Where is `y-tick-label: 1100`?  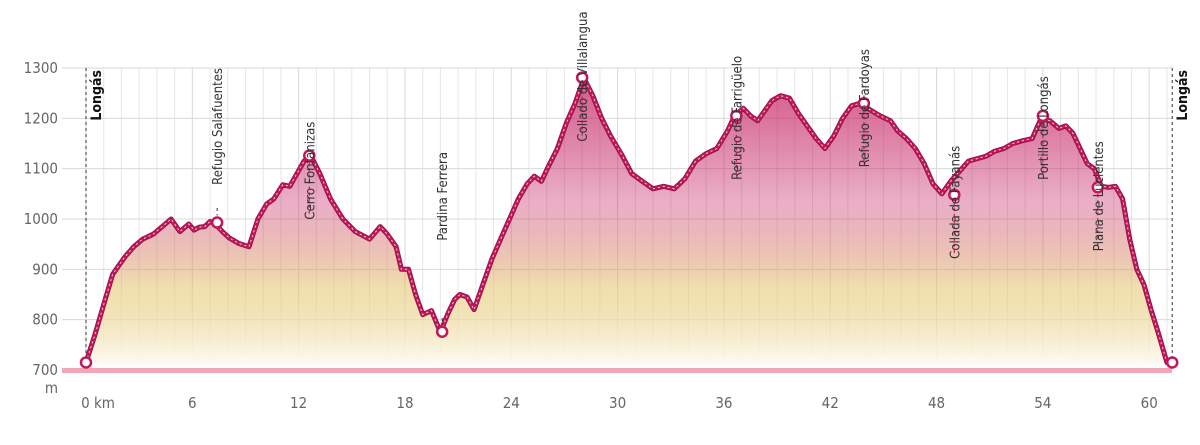
y-tick-label: 1100 is located at coordinates (41, 169).